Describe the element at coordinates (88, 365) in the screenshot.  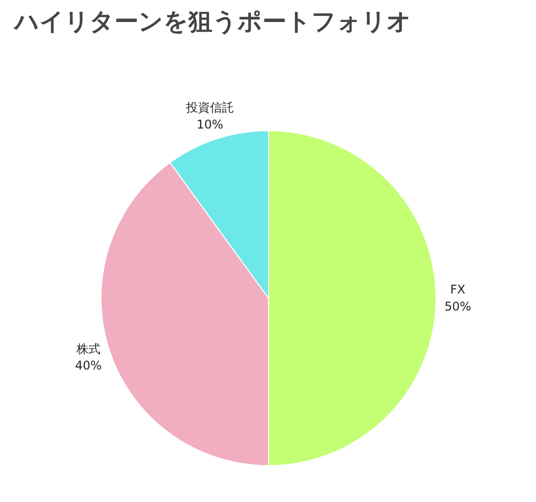
I see `data-label: 40%` at that location.